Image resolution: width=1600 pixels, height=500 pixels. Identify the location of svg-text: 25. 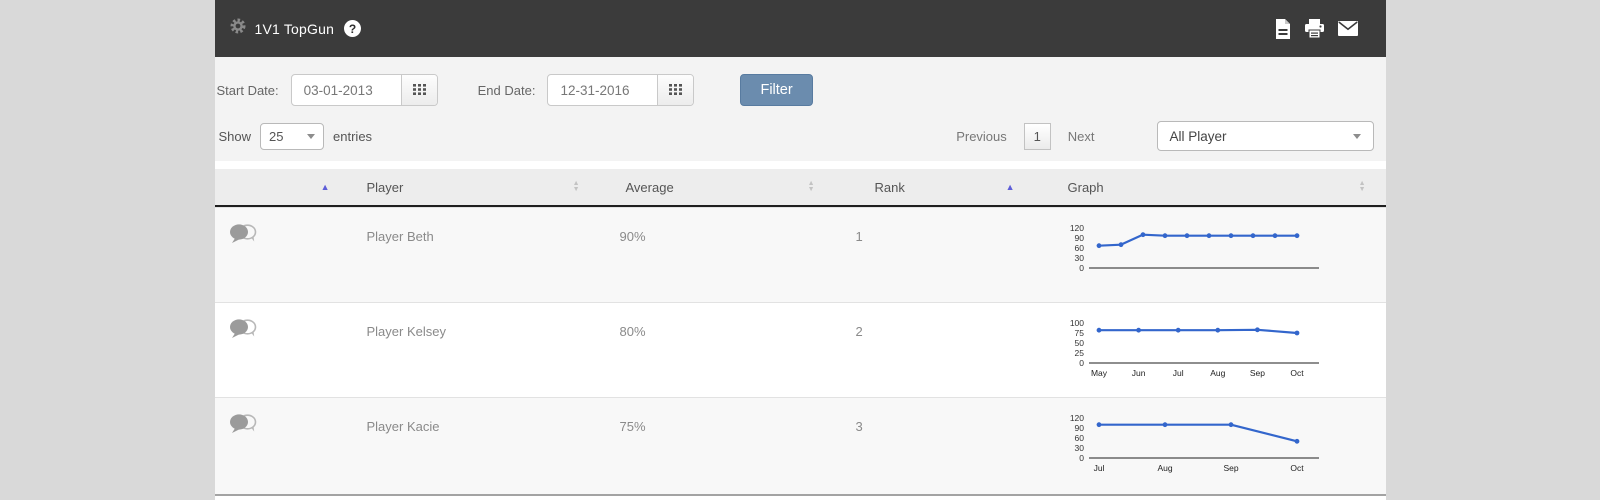
(1079, 353).